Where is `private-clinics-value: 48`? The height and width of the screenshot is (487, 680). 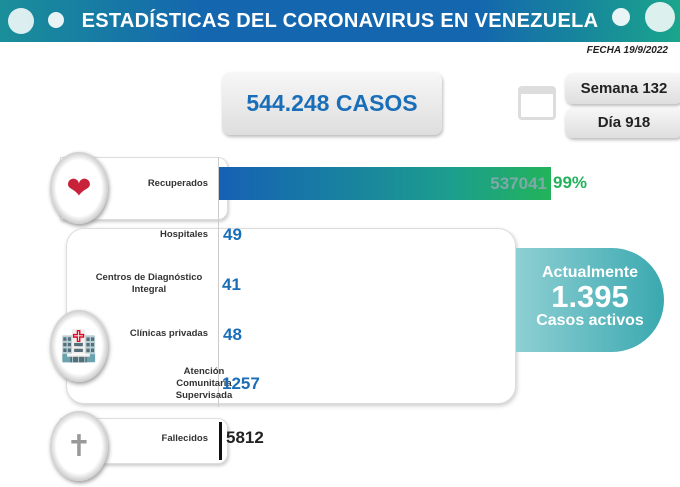 private-clinics-value: 48 is located at coordinates (232, 334).